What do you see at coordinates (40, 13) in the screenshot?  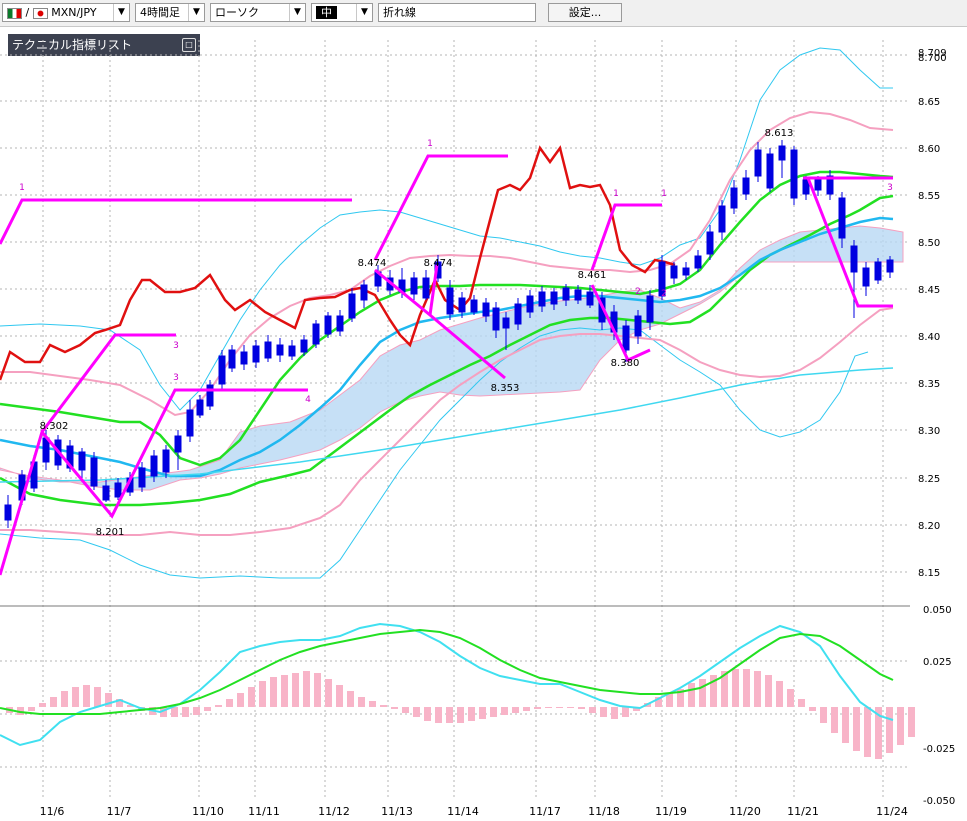 I see `japan-flag-icon` at bounding box center [40, 13].